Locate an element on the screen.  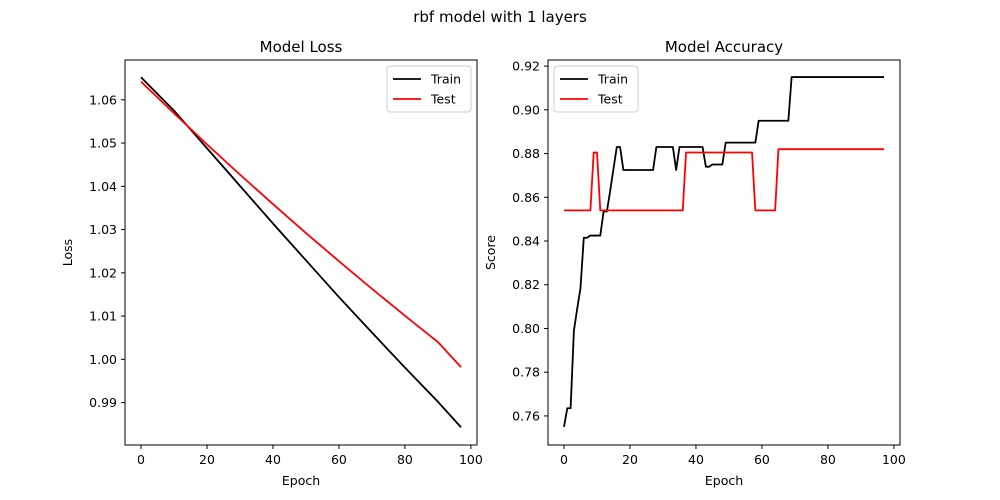
accuracy-chart-xtick-label: 80 is located at coordinates (828, 459).